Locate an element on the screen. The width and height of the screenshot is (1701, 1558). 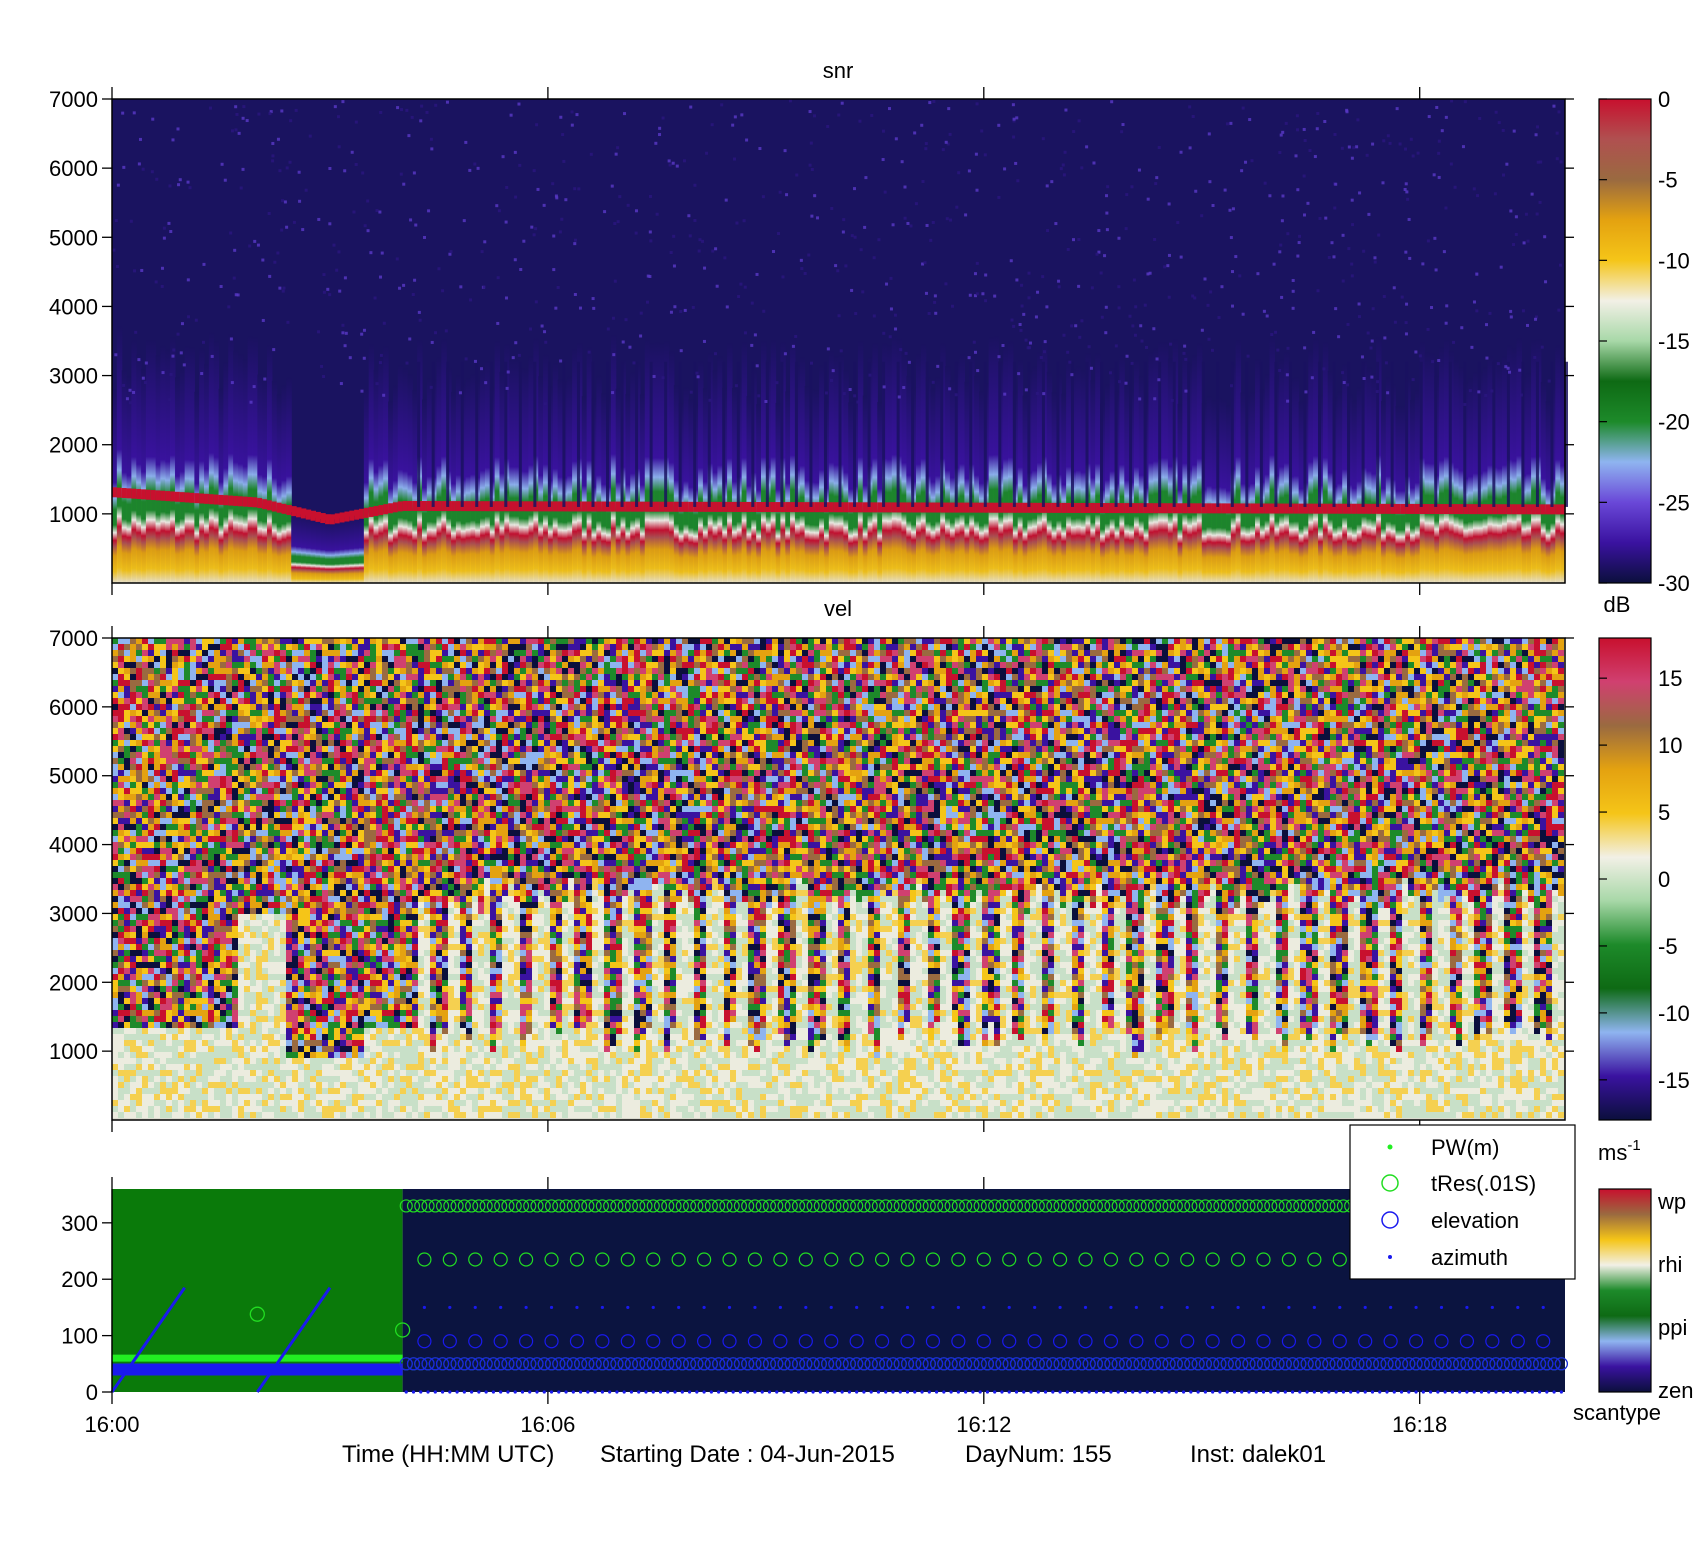
y-tick-label: 2000 is located at coordinates (73, 445).